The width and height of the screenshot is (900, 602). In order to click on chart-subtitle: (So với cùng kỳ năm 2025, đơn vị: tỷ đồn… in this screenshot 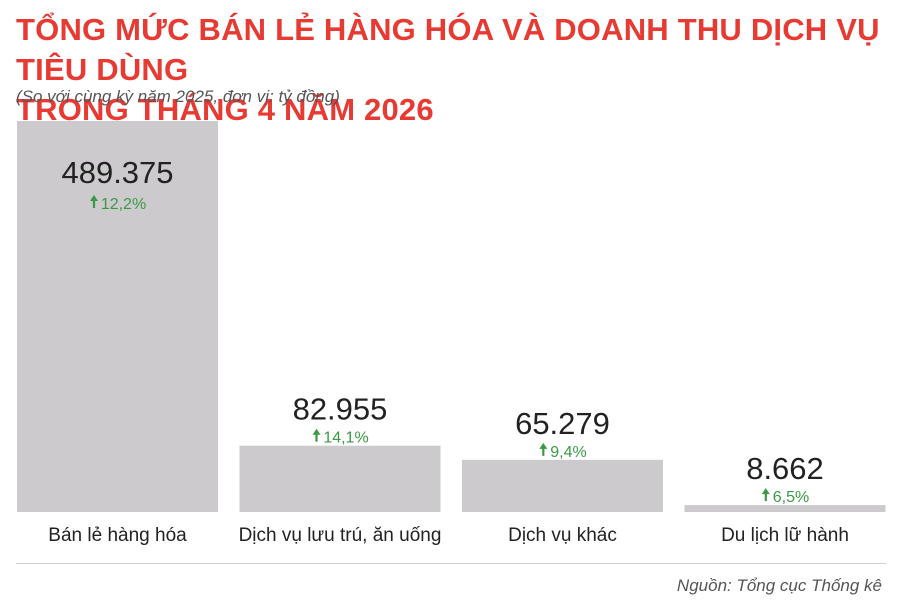, I will do `click(178, 96)`.